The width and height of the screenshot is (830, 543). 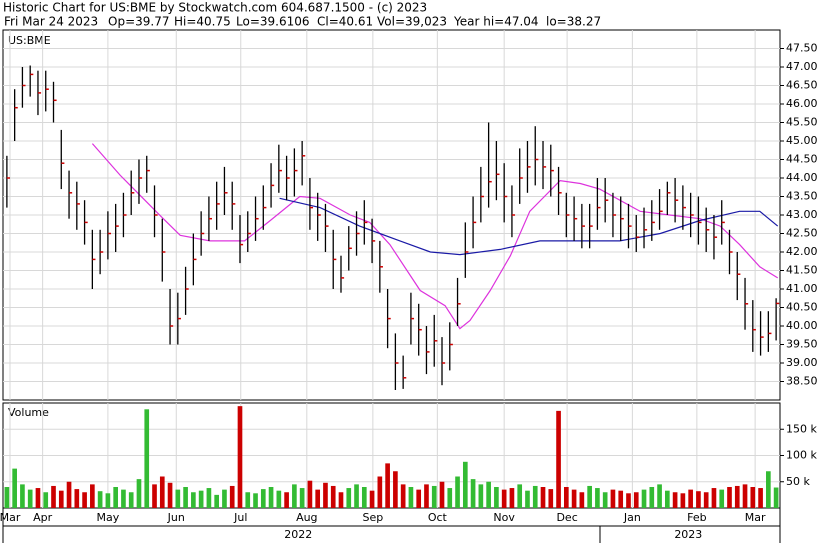 I want to click on y-tick-label: 47.50, so click(x=802, y=48).